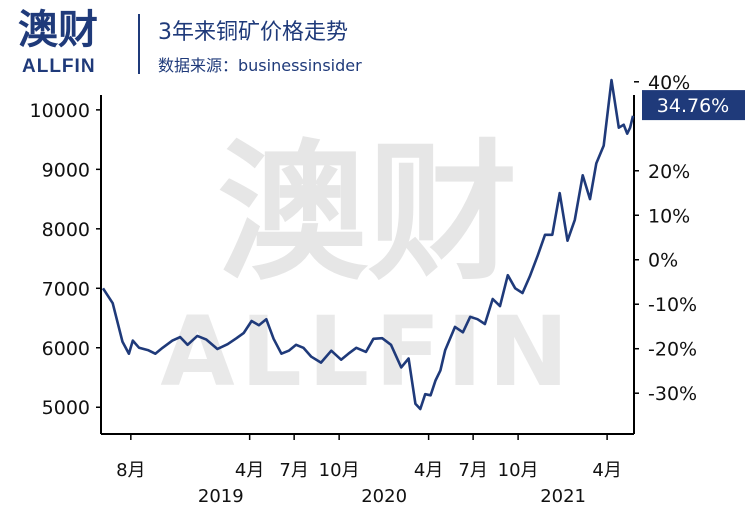 This screenshot has height=523, width=755. Describe the element at coordinates (60, 111) in the screenshot. I see `left-tick-label: 10000` at that location.